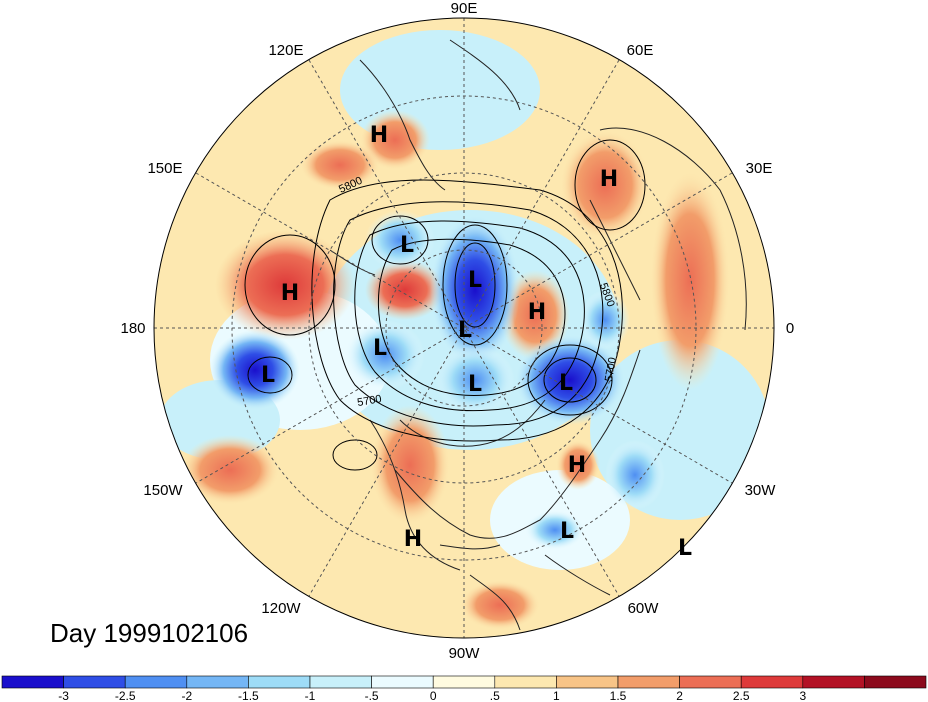 Image resolution: width=928 pixels, height=702 pixels. I want to click on colorbar-tick-label: -.5, so click(372, 695).